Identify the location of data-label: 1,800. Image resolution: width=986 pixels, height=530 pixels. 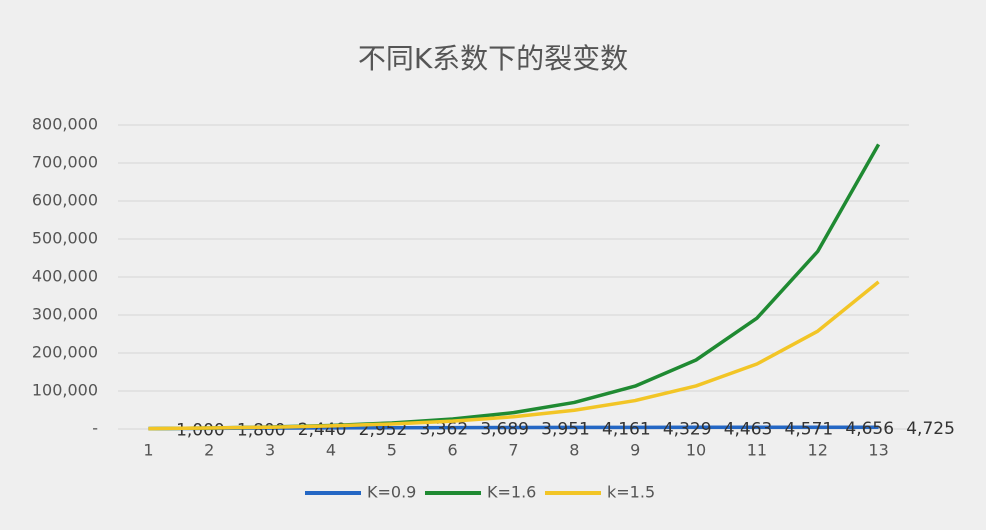
(261, 430).